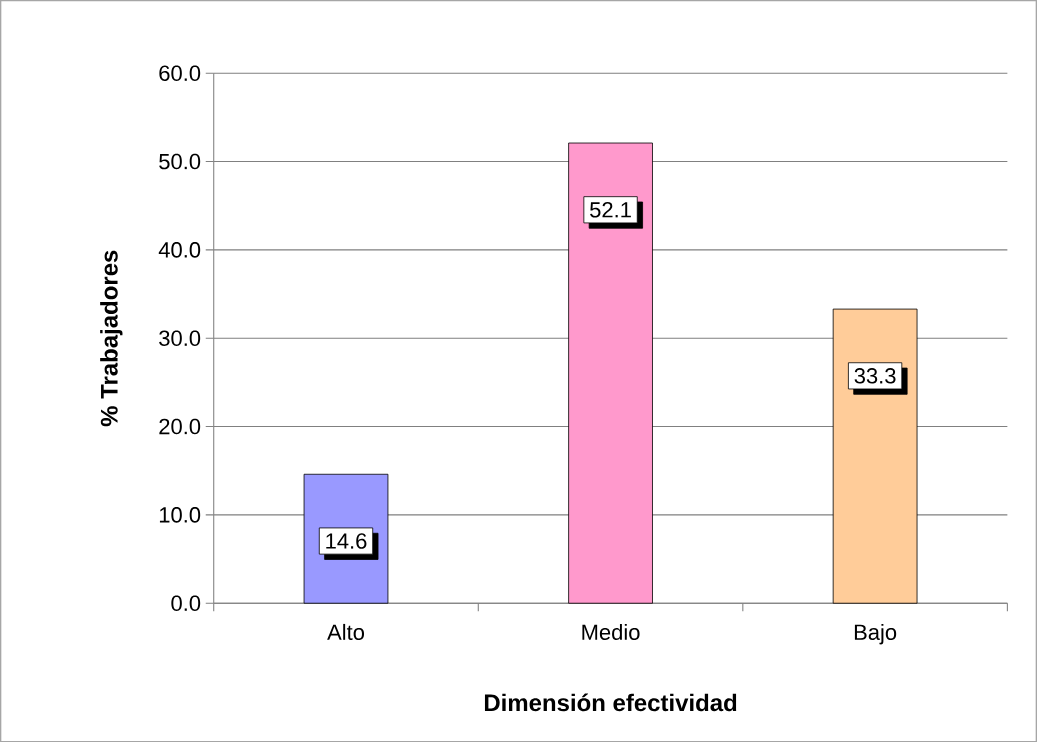  What do you see at coordinates (186, 603) in the screenshot?
I see `y-tick-label: 0.0` at bounding box center [186, 603].